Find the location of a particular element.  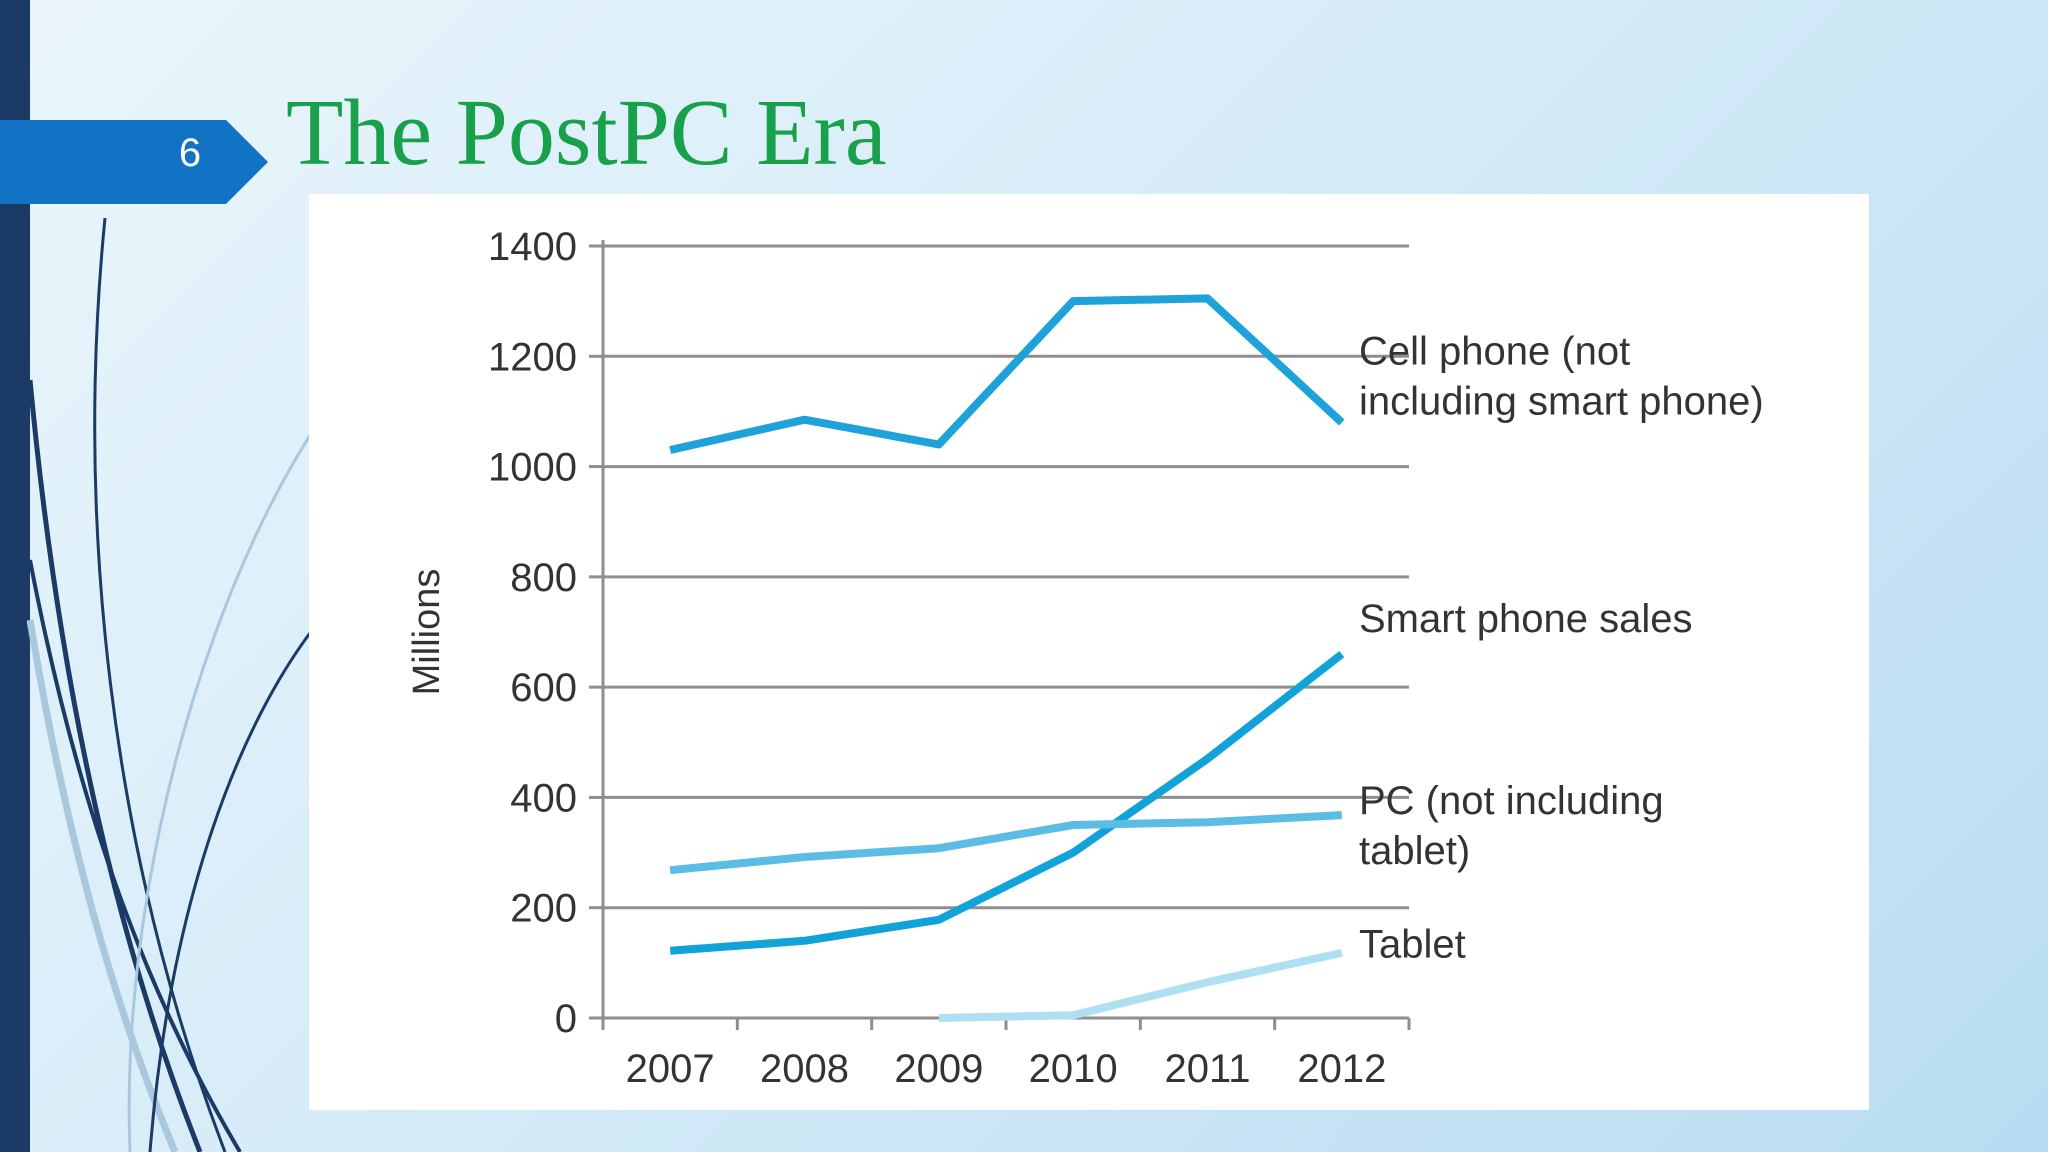

series-label: Cell phone (not is located at coordinates (1494, 352).